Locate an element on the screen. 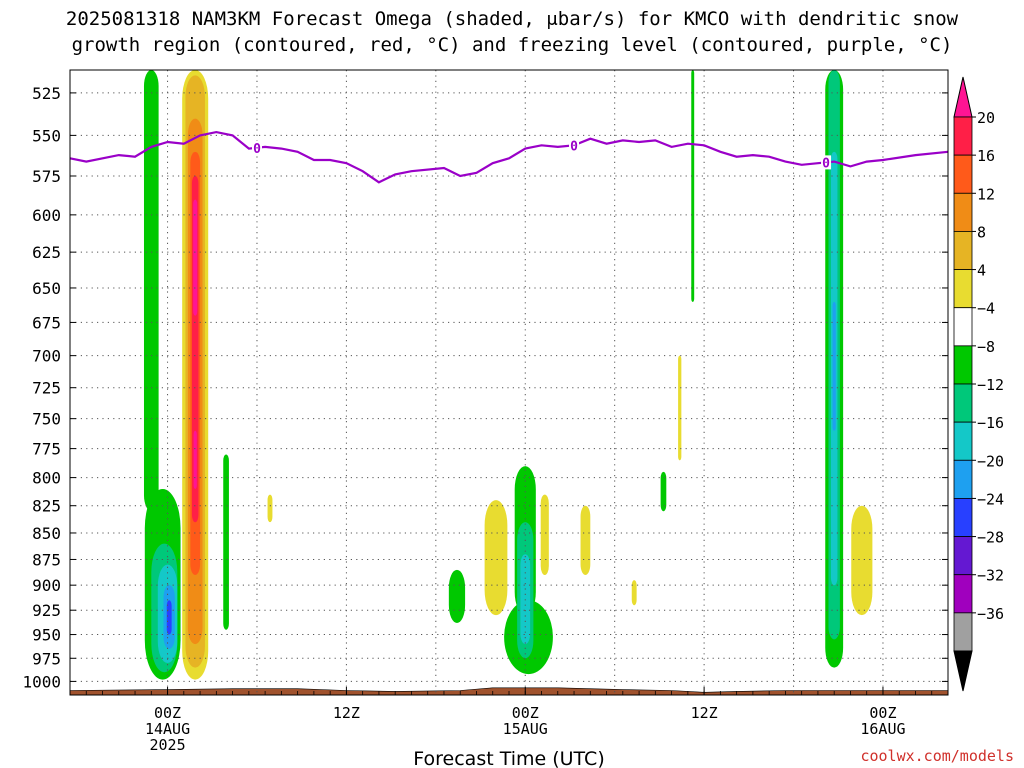 The width and height of the screenshot is (1024, 768). colorbar-label-6: −8 is located at coordinates (986, 347).